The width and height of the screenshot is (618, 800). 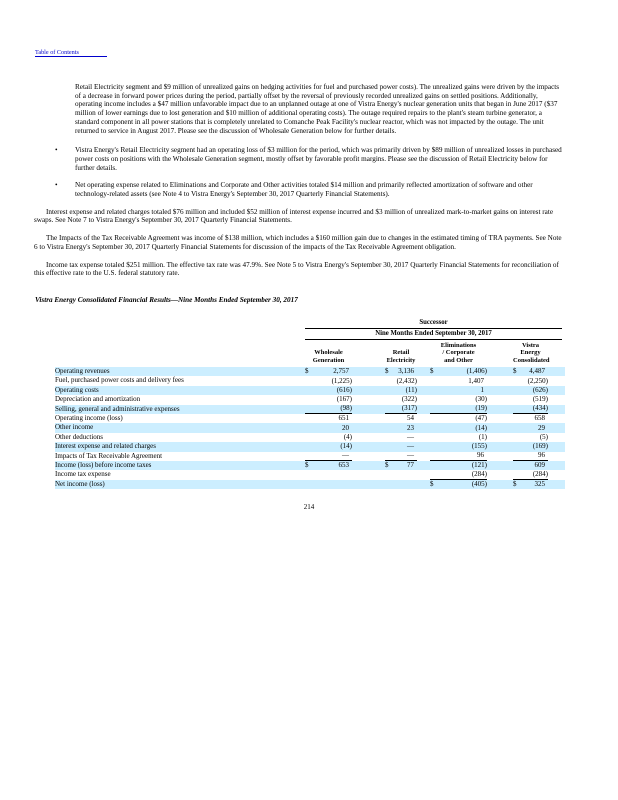 I want to click on cell-value: (1,225), so click(x=341, y=380).